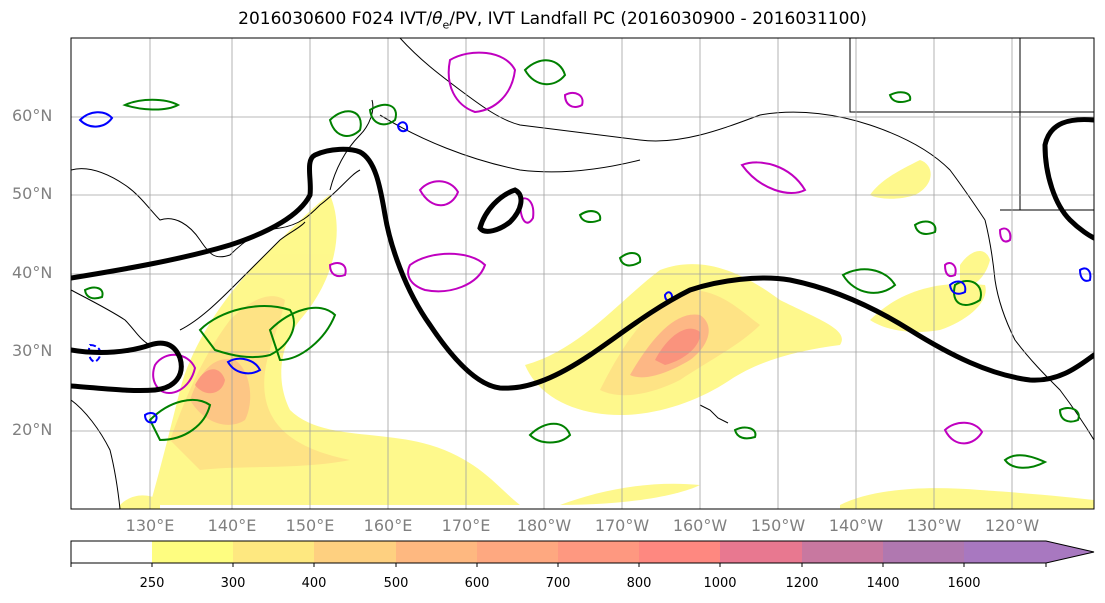  Describe the element at coordinates (314, 583) in the screenshot. I see `colorbar-tick-label: 400` at that location.